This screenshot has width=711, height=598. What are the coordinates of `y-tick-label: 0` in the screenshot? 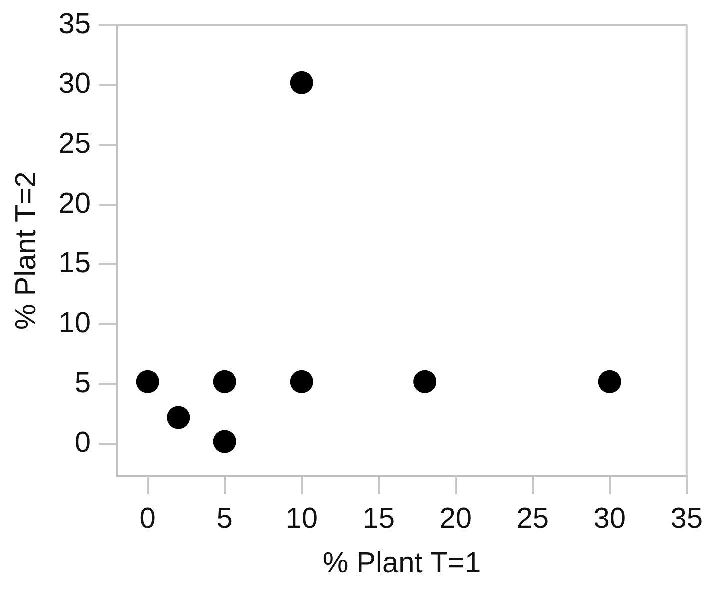 It's located at (83, 443).